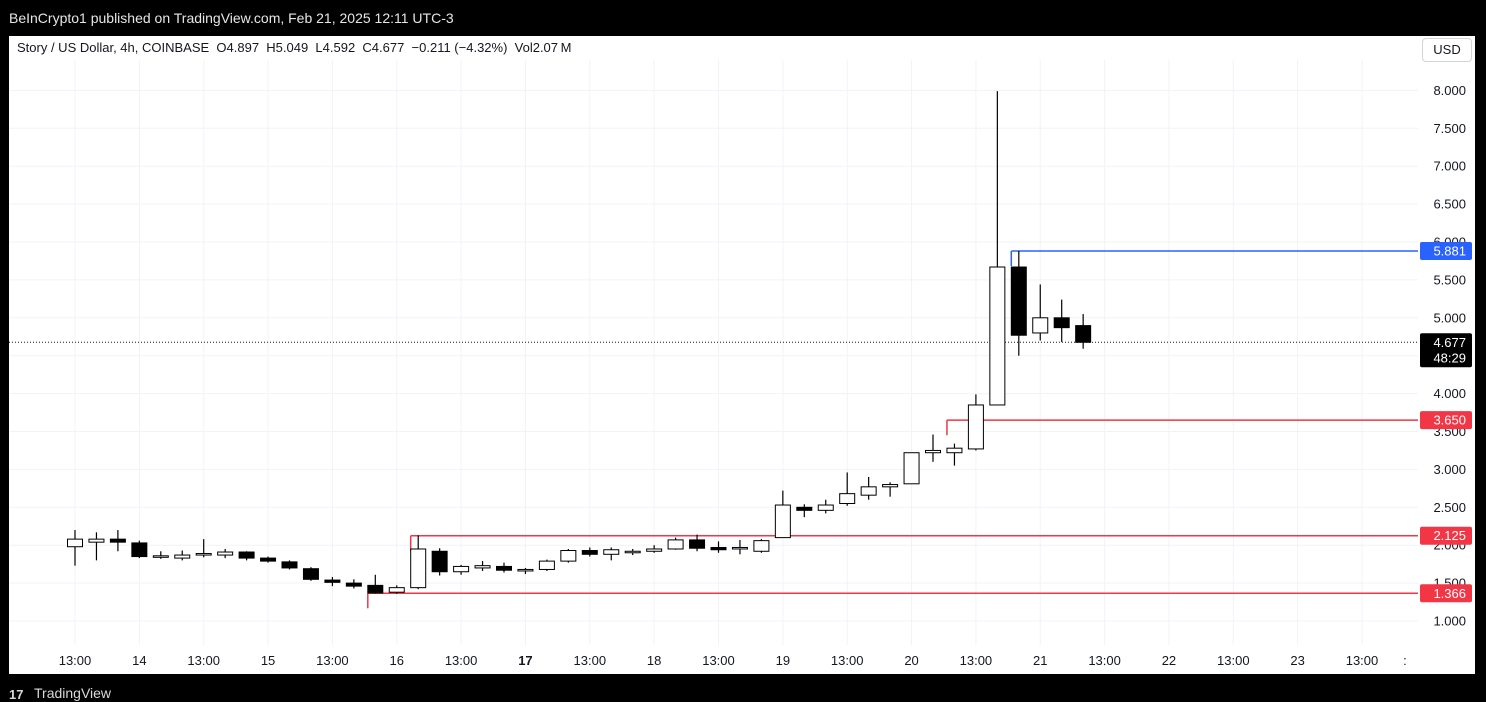  I want to click on footer, so click(743, 689).